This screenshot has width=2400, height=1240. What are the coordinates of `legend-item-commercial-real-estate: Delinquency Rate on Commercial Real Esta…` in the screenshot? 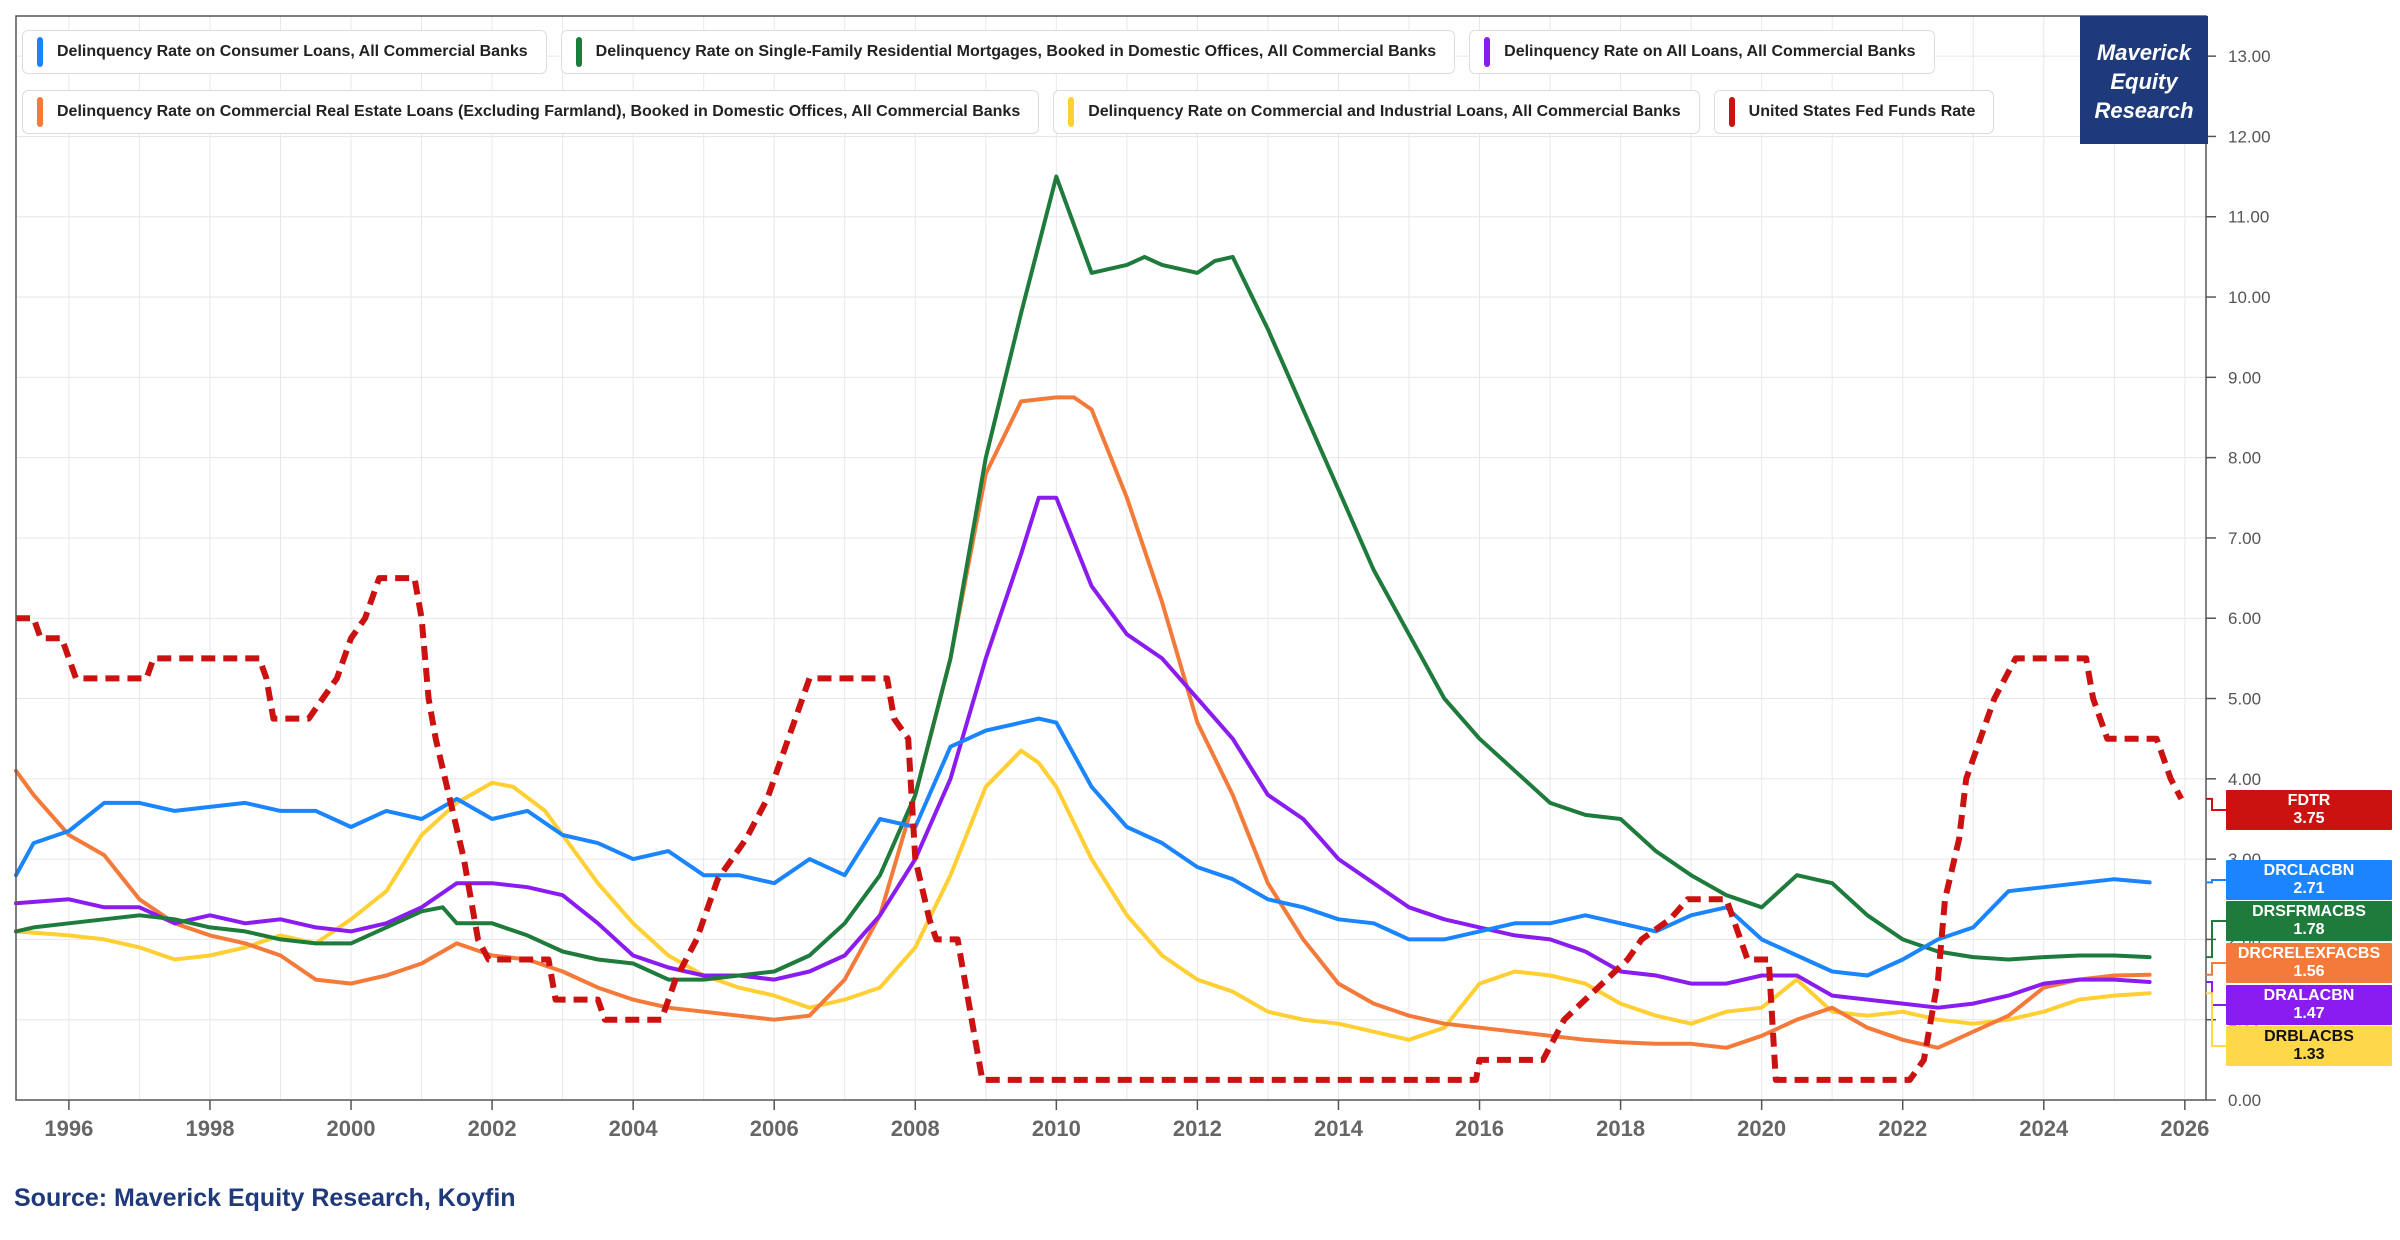 It's located at (531, 112).